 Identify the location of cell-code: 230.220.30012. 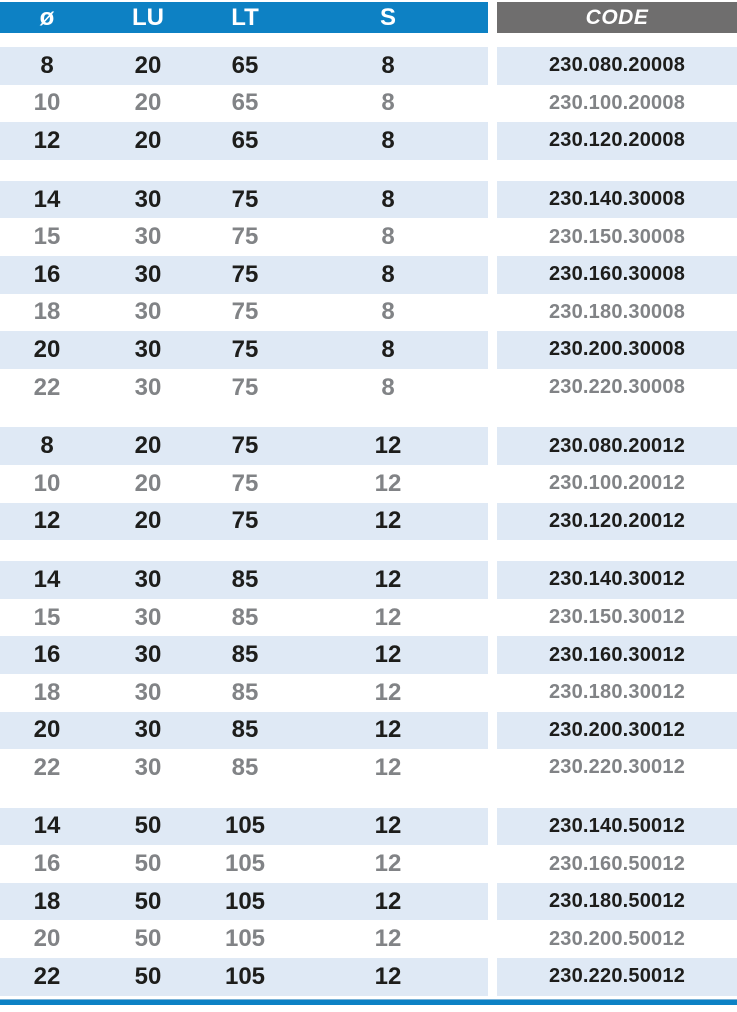
(617, 768).